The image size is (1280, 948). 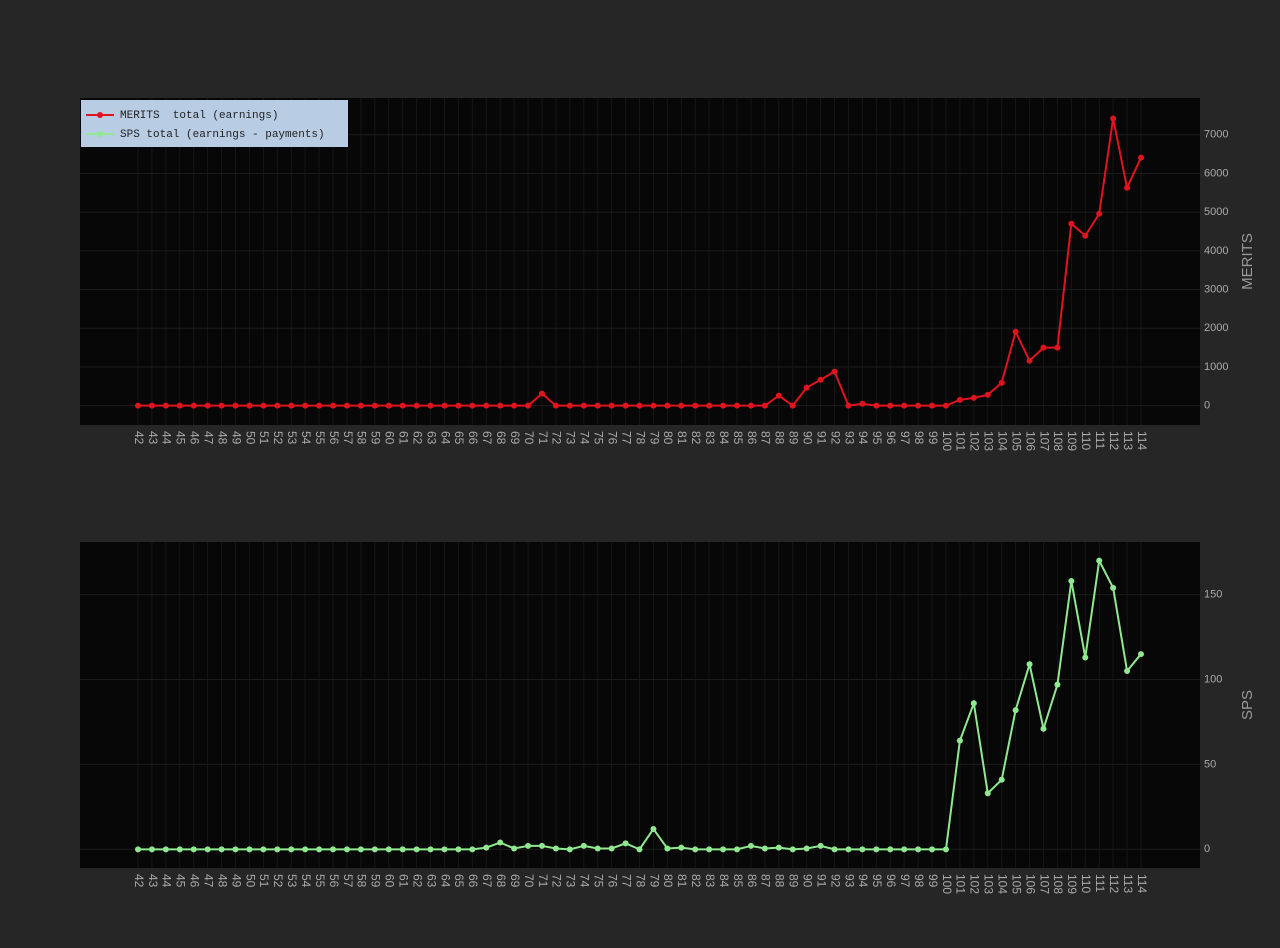 I want to click on x-tick-label: 93, so click(x=849, y=881).